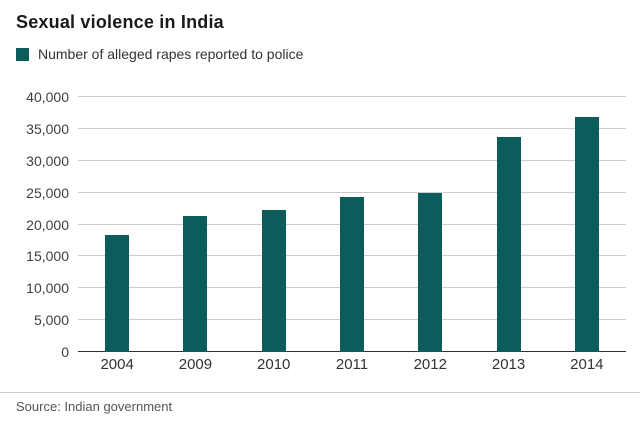 The image size is (640, 430). What do you see at coordinates (586, 234) in the screenshot?
I see `bar-2014` at bounding box center [586, 234].